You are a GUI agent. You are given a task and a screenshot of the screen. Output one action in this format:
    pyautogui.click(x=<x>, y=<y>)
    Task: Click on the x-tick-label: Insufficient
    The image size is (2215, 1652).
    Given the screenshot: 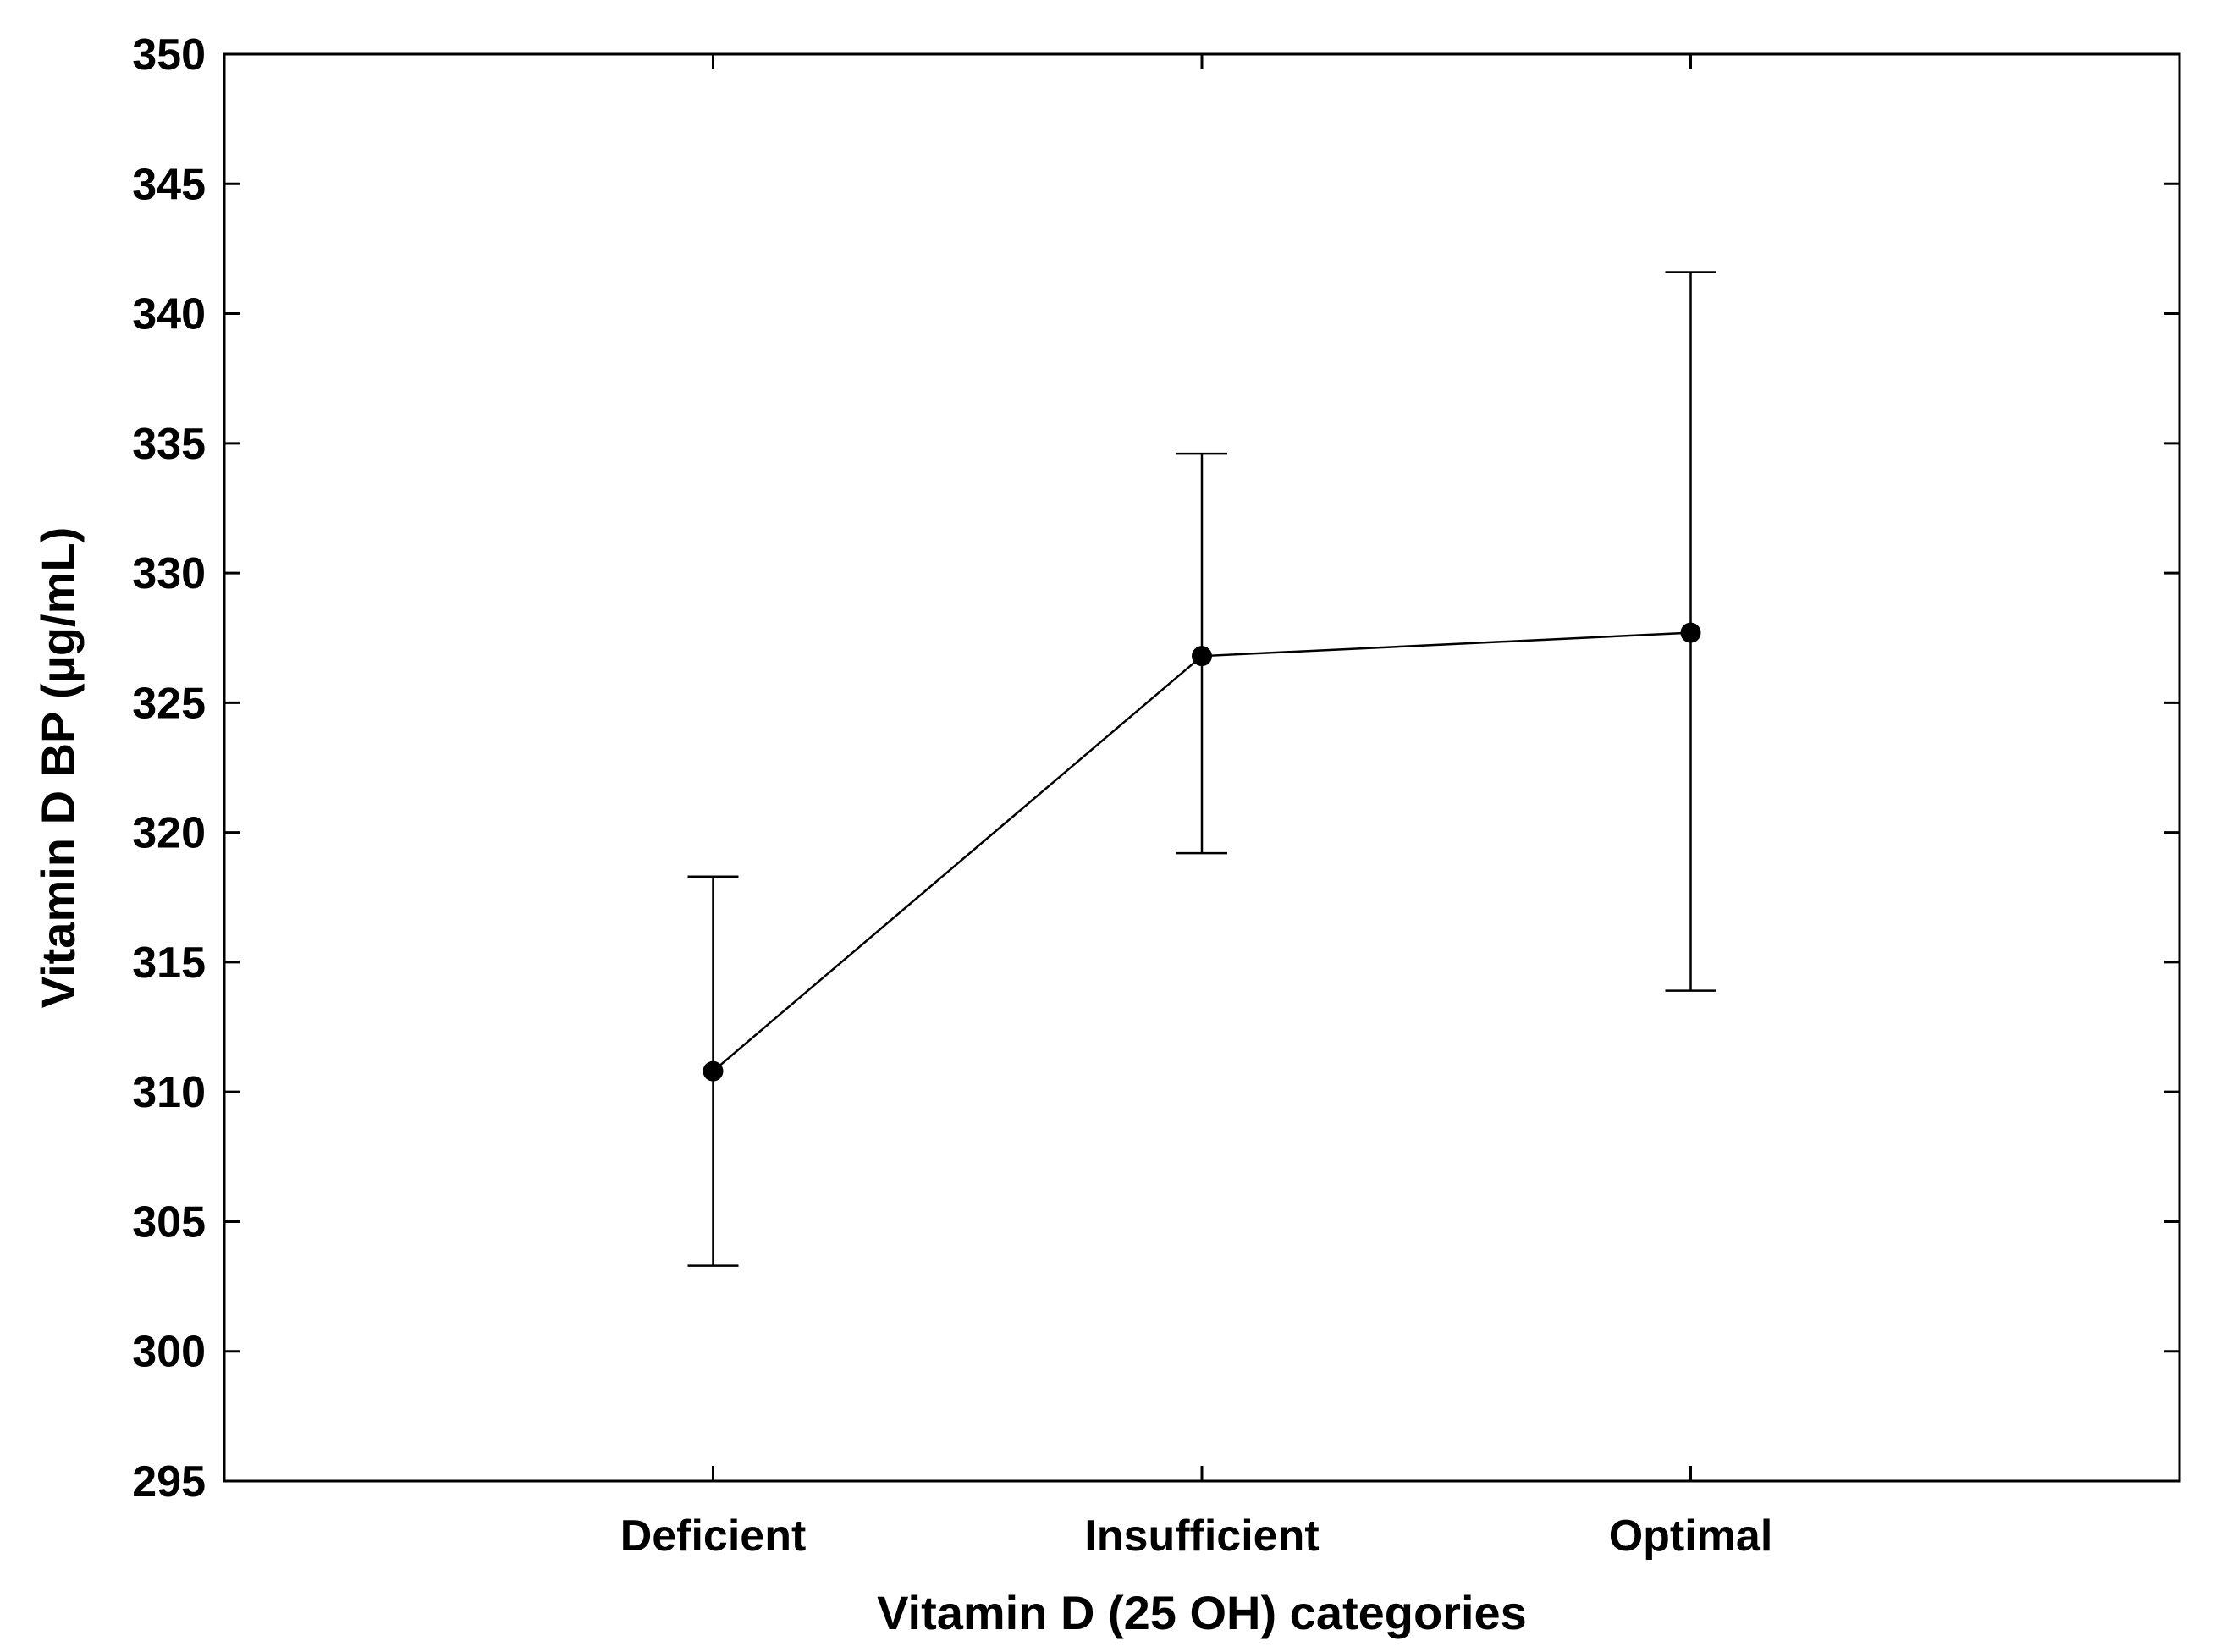 What is the action you would take?
    pyautogui.click(x=1201, y=1536)
    